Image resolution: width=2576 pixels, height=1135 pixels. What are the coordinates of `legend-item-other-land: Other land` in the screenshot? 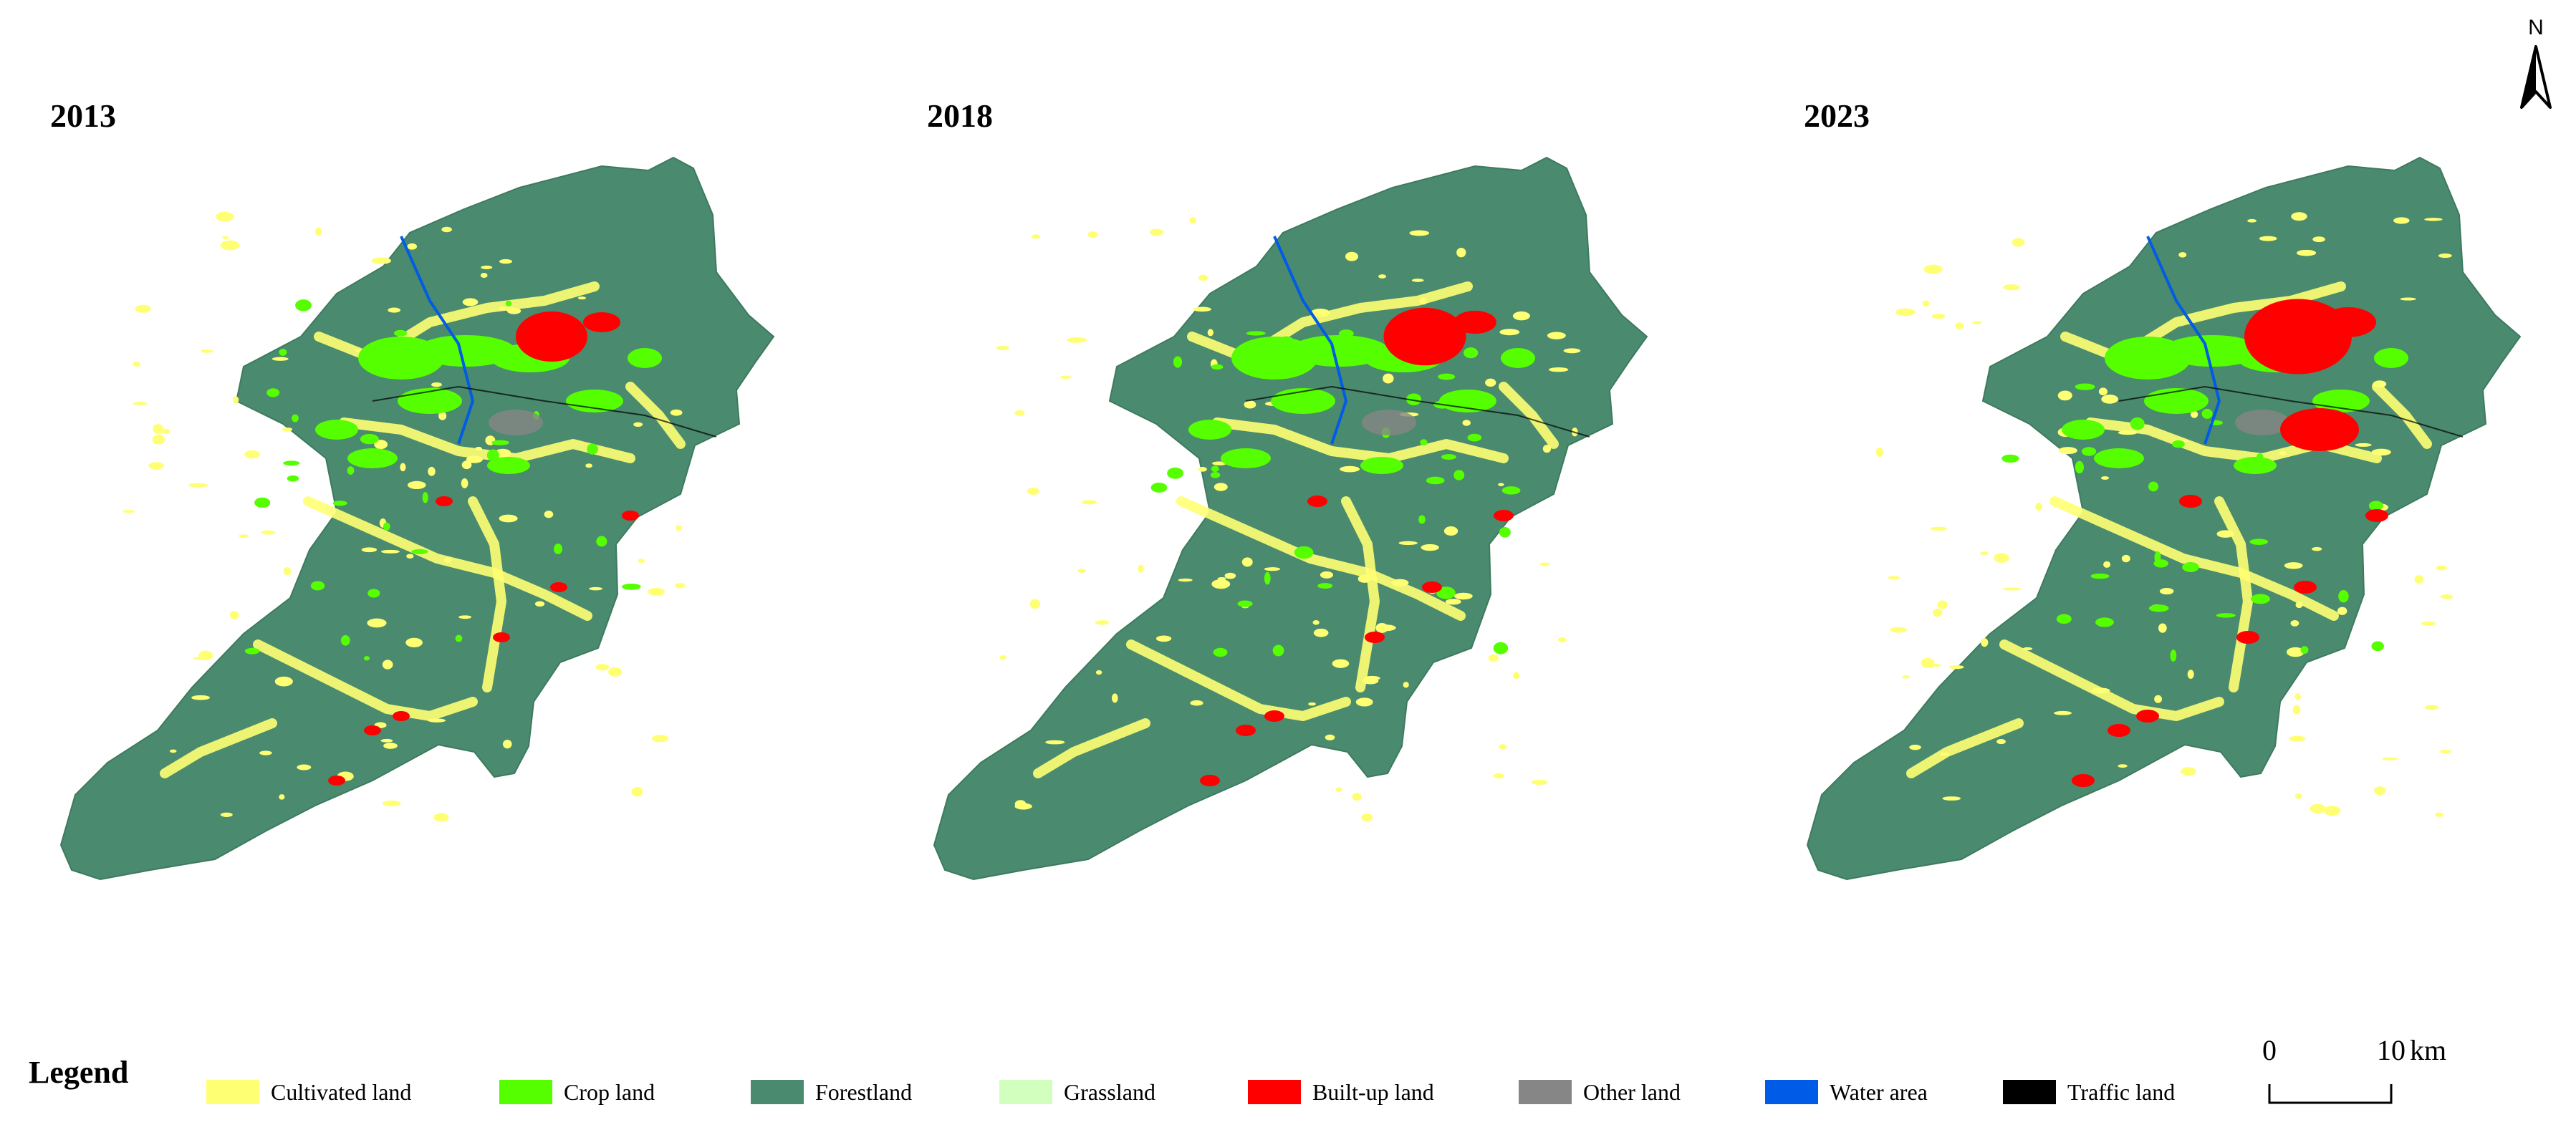 It's located at (1600, 1092).